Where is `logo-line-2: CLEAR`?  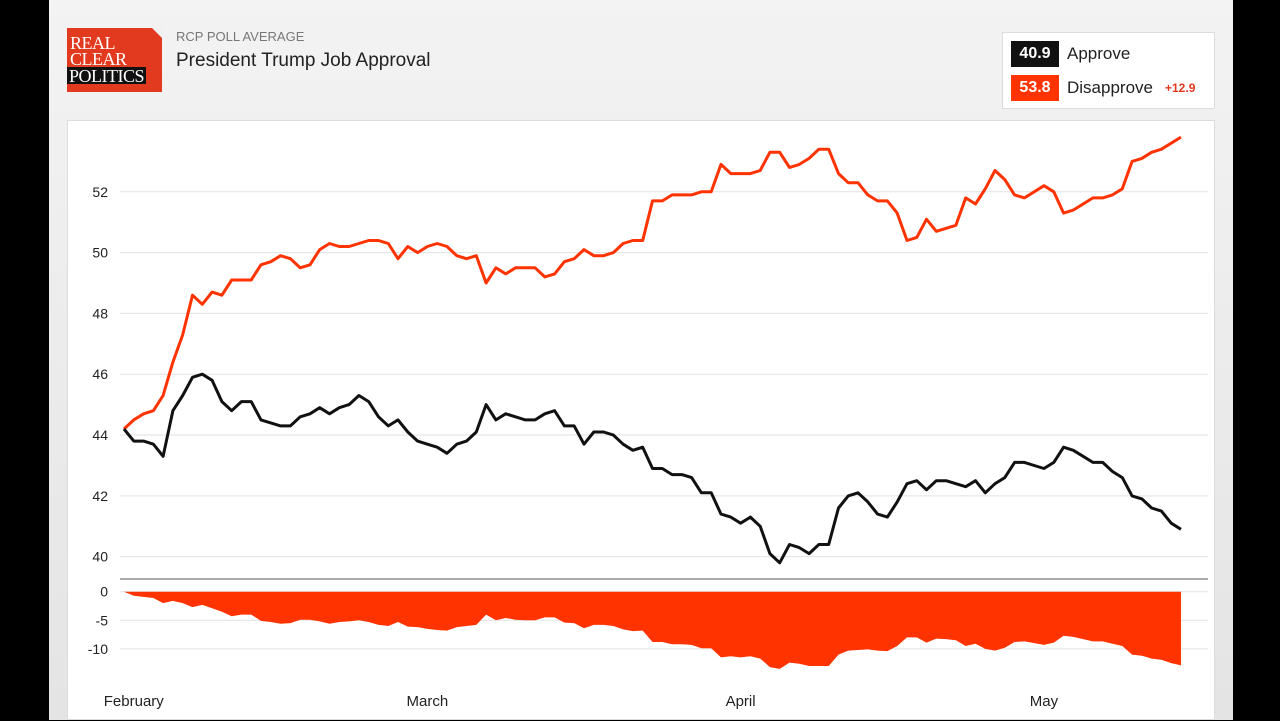 logo-line-2: CLEAR is located at coordinates (98, 59).